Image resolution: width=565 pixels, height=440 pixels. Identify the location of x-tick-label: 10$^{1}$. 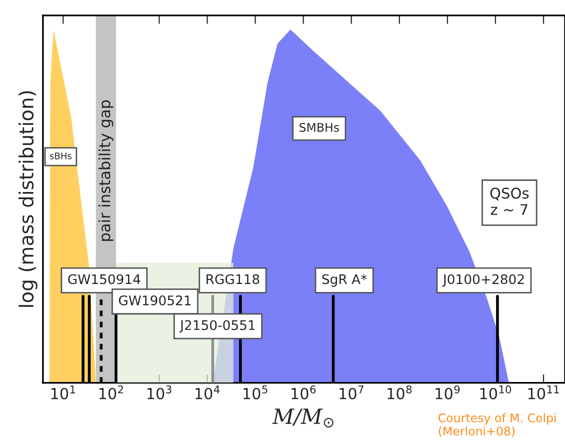
(63, 393).